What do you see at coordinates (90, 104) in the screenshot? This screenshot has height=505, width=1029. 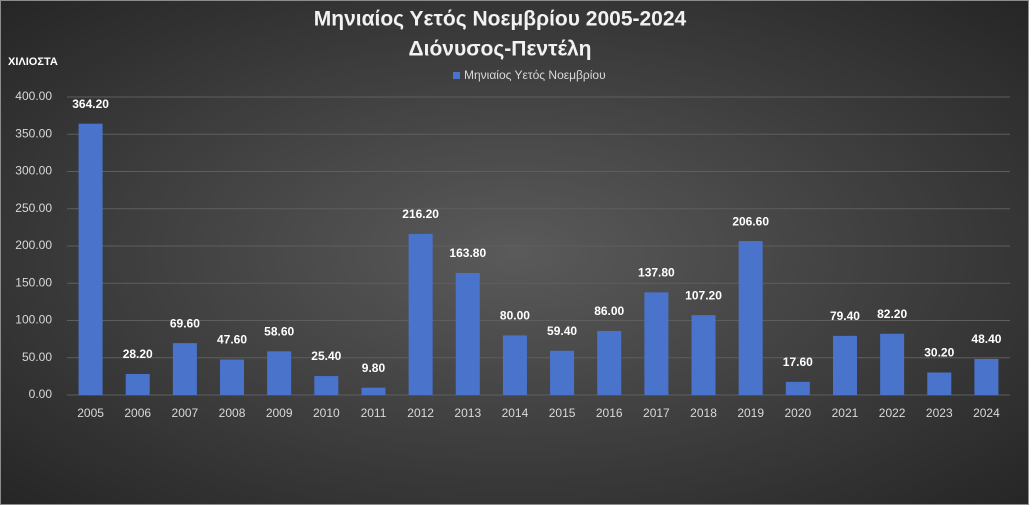 I see `value-label: 364.20` at bounding box center [90, 104].